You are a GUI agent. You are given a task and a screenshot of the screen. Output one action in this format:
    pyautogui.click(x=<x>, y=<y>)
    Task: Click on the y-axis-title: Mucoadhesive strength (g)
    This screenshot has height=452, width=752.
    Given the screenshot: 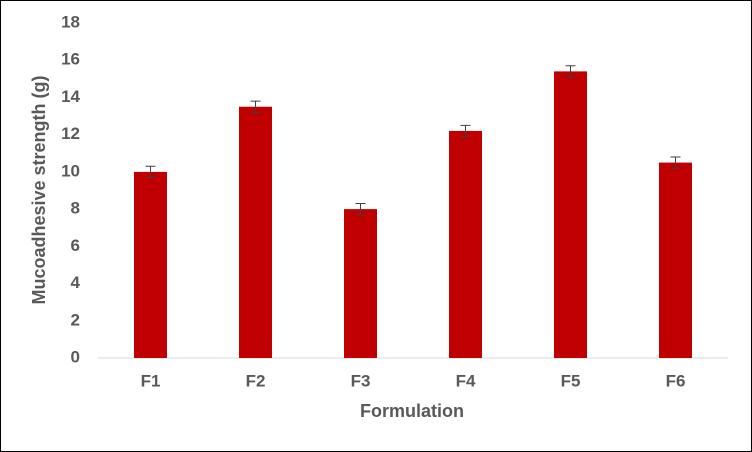 What is the action you would take?
    pyautogui.click(x=39, y=189)
    